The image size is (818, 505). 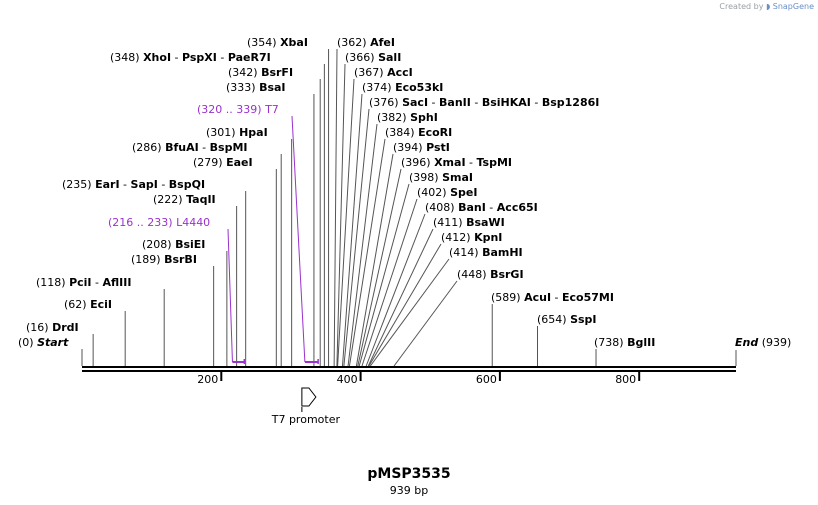 I want to click on site-position: (367), so click(x=370, y=72).